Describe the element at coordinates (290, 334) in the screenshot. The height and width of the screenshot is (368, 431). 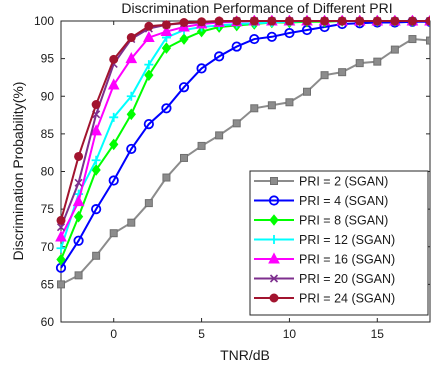
I see `x-tick-label: 10` at that location.